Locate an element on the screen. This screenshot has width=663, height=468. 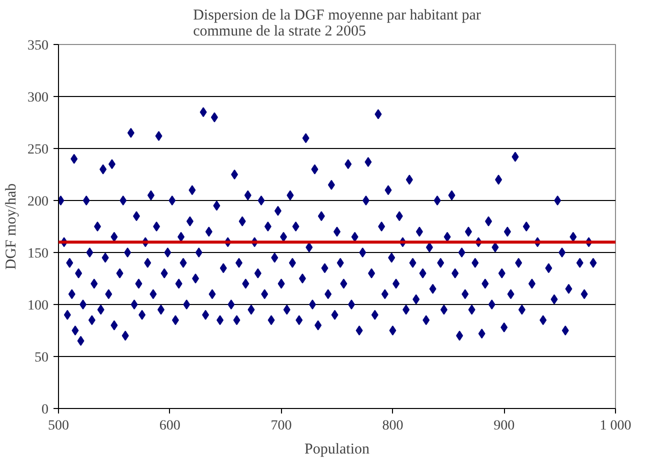
x-tick-label: 900 is located at coordinates (504, 426).